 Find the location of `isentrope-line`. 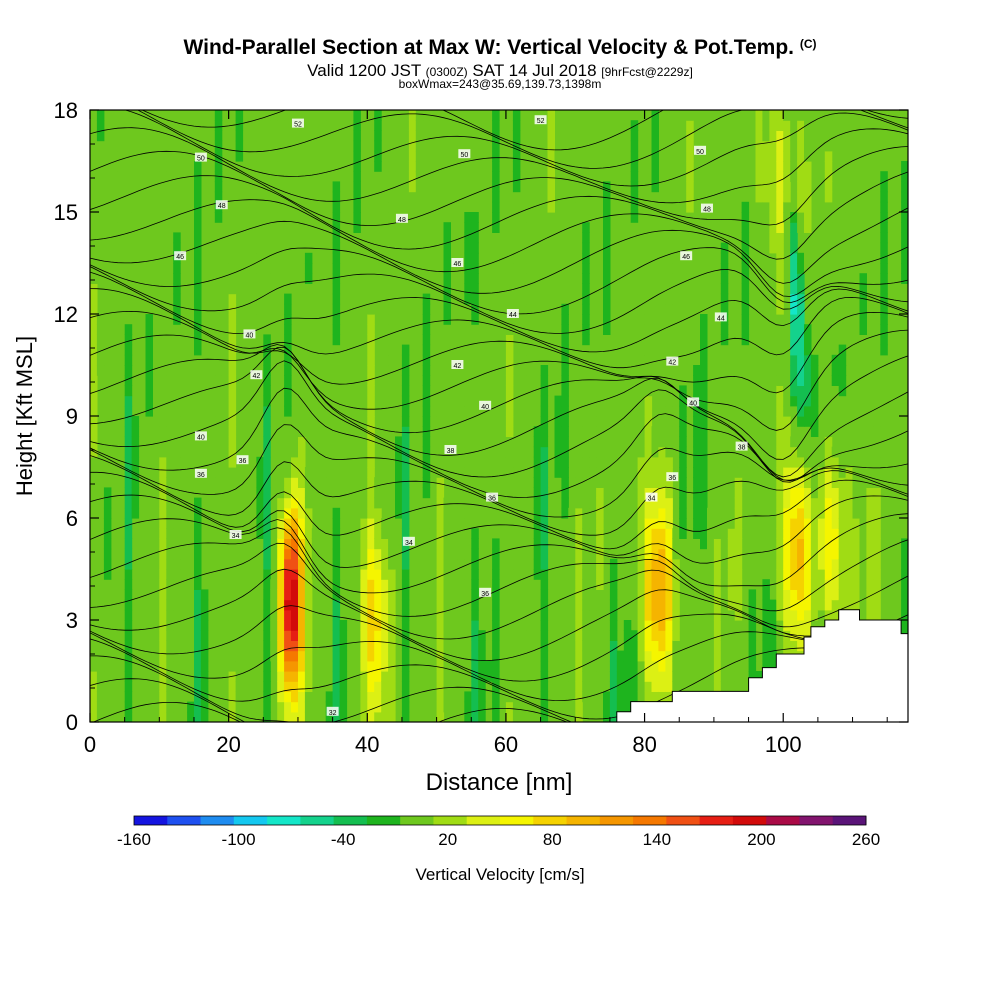

isentrope-line is located at coordinates (499, 328).